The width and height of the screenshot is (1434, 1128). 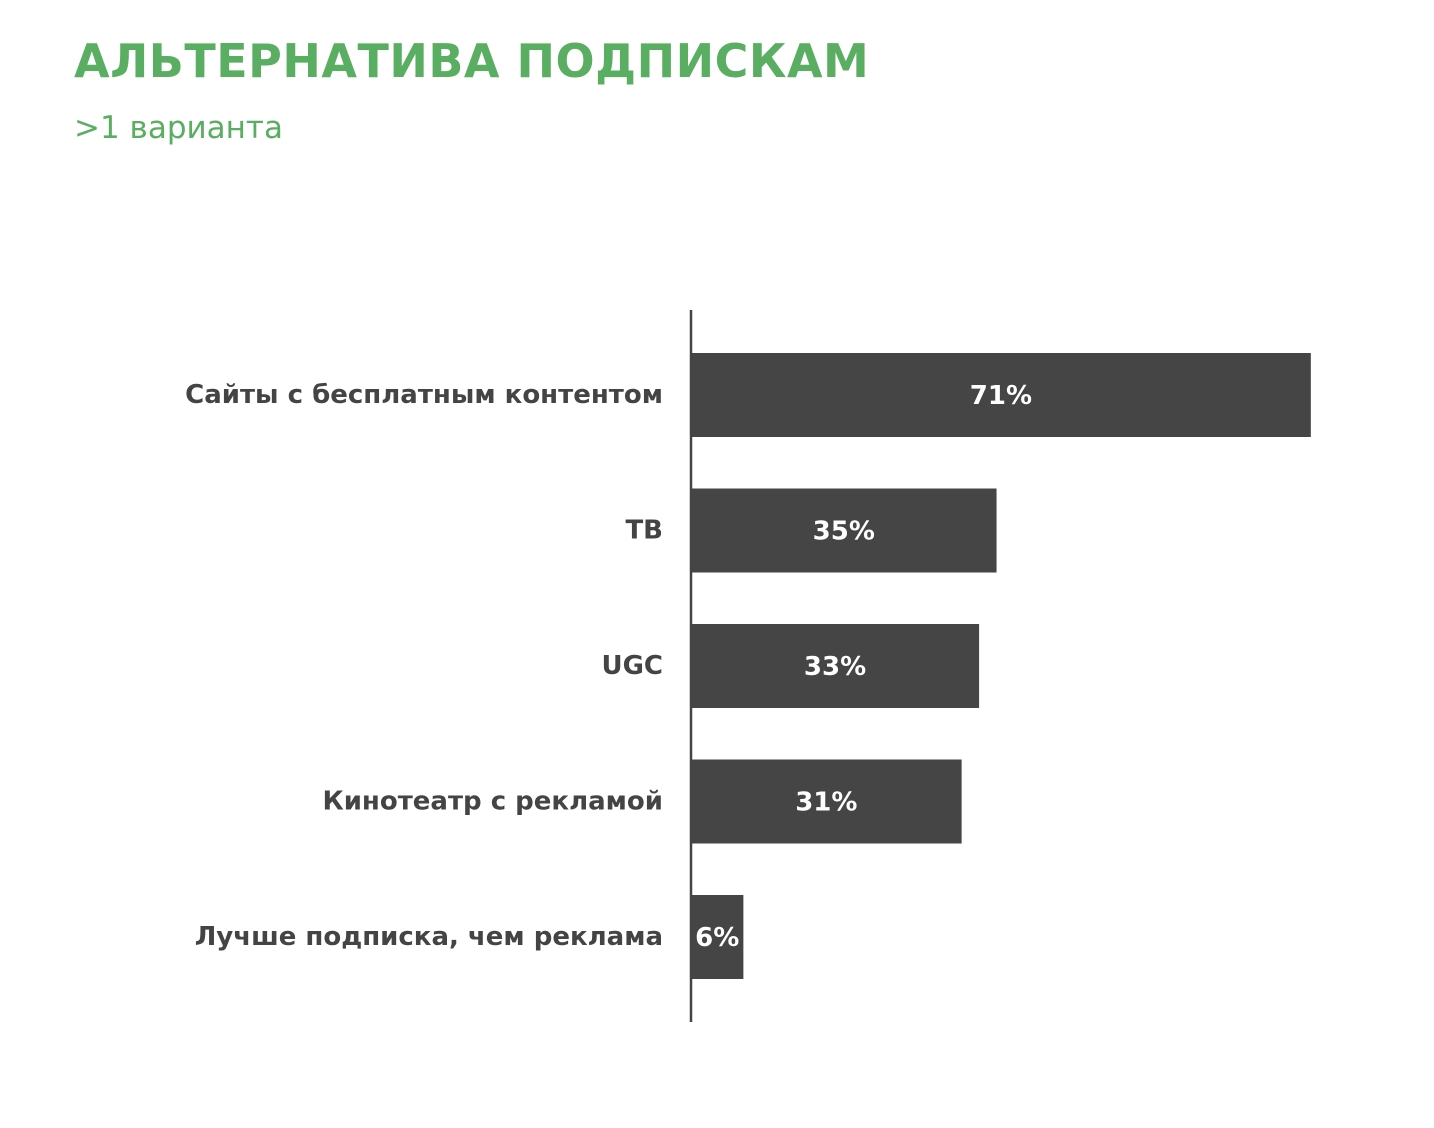 I want to click on category-label: Лучше подписка, чем реклама, so click(x=429, y=937).